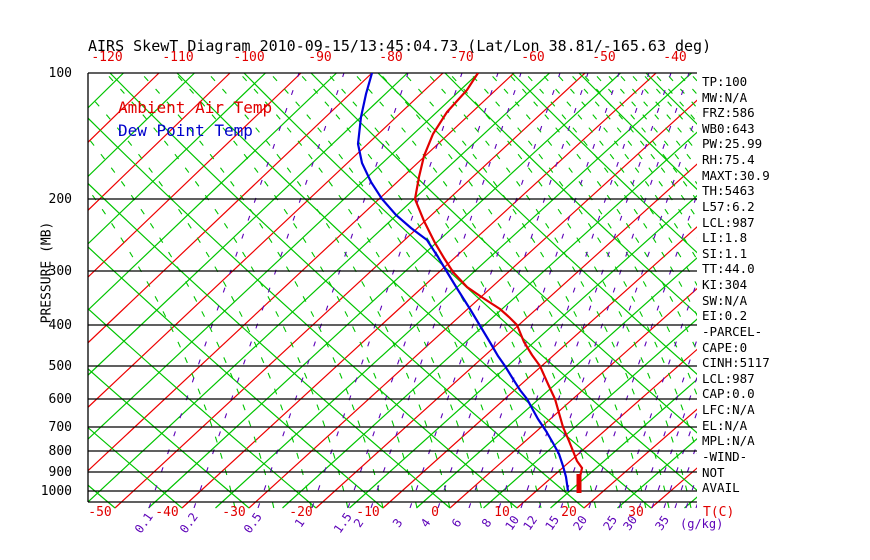  What do you see at coordinates (725, 285) in the screenshot?
I see `stat-line: KI:304` at bounding box center [725, 285].